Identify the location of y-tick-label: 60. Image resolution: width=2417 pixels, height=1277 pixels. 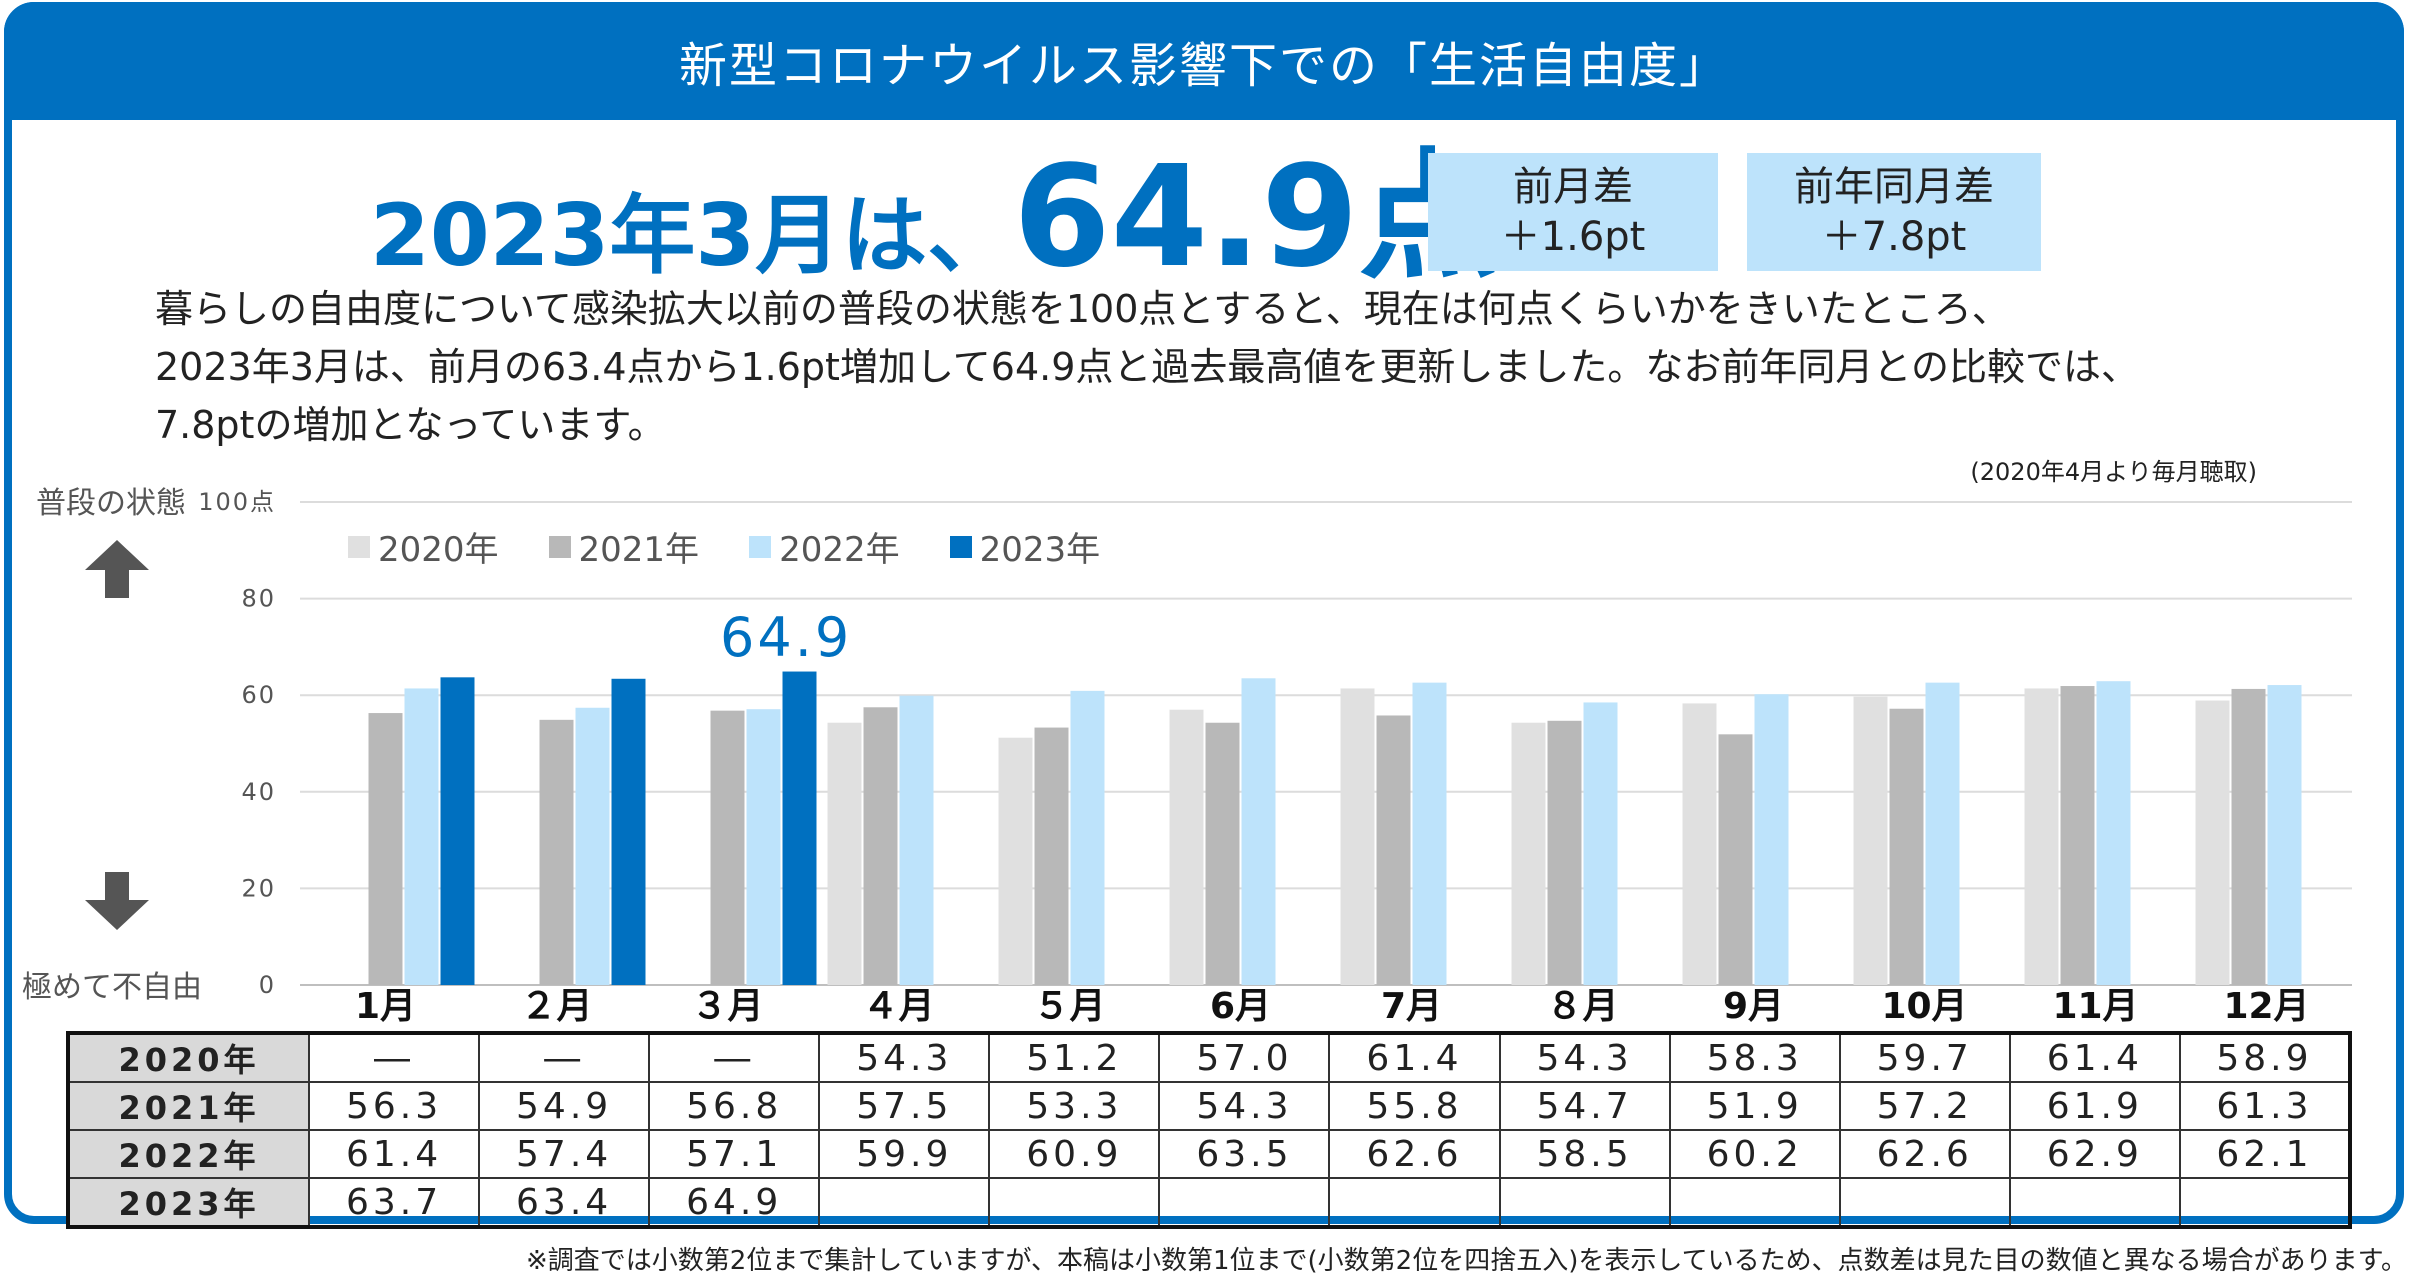
(258, 695).